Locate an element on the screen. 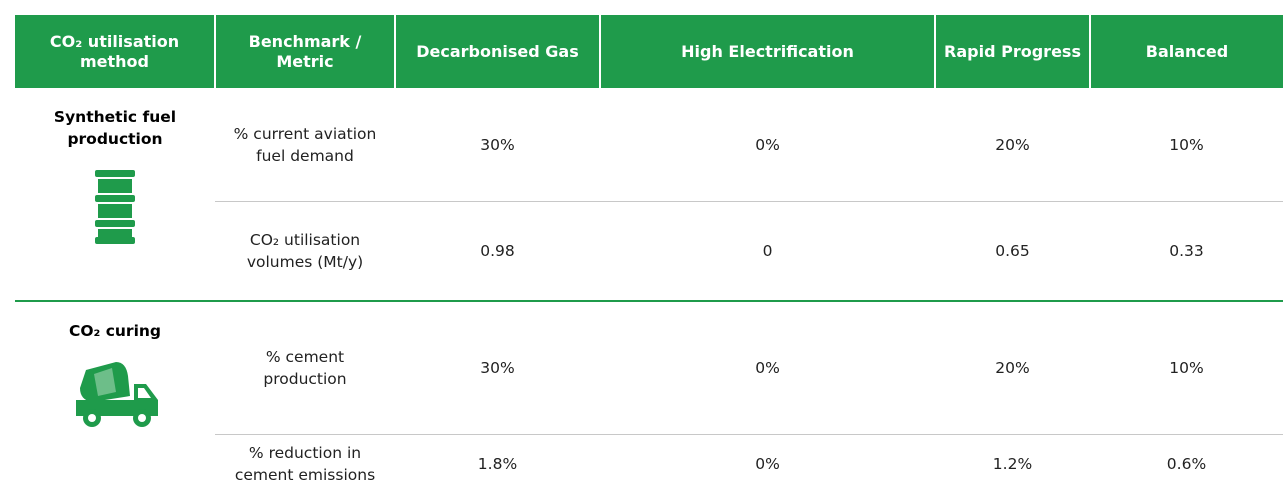  header-cell: Decarbonised Gas is located at coordinates (497, 51).